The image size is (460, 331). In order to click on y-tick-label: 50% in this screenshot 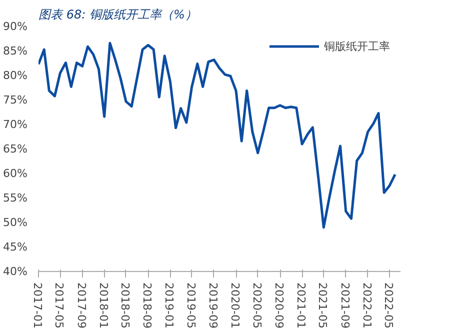, I will do `click(15, 222)`.